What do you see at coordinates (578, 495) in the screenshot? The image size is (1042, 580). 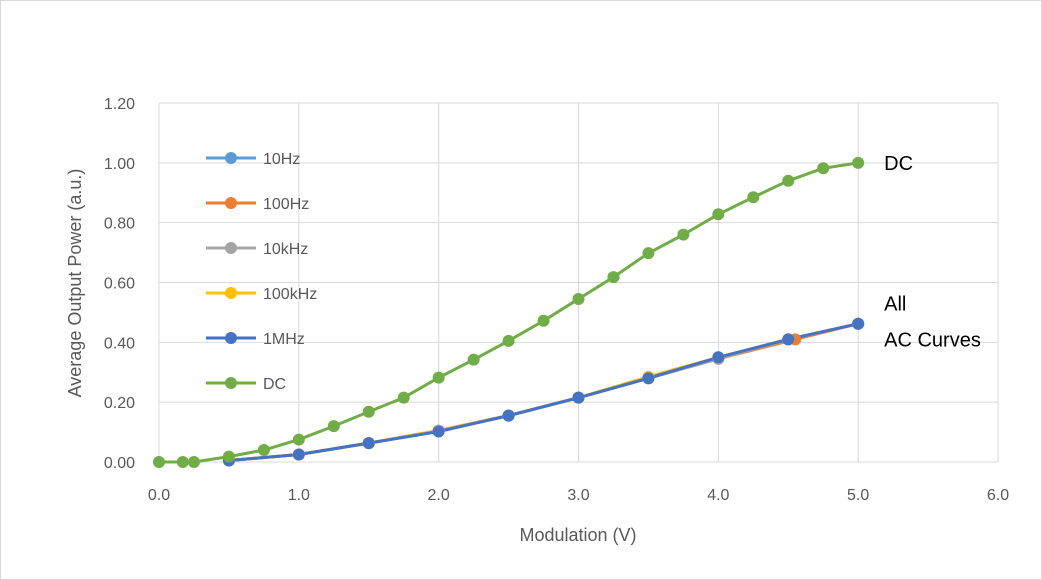 I see `x-tick-label: 3.0` at bounding box center [578, 495].